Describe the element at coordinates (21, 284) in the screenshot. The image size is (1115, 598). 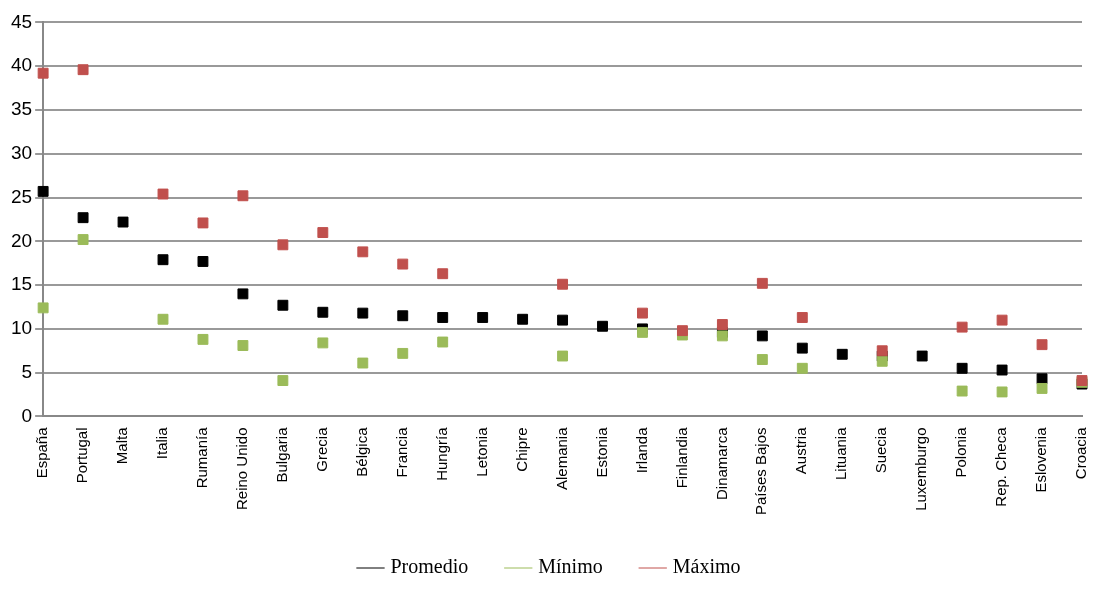
I see `y-tick-label: 15` at that location.